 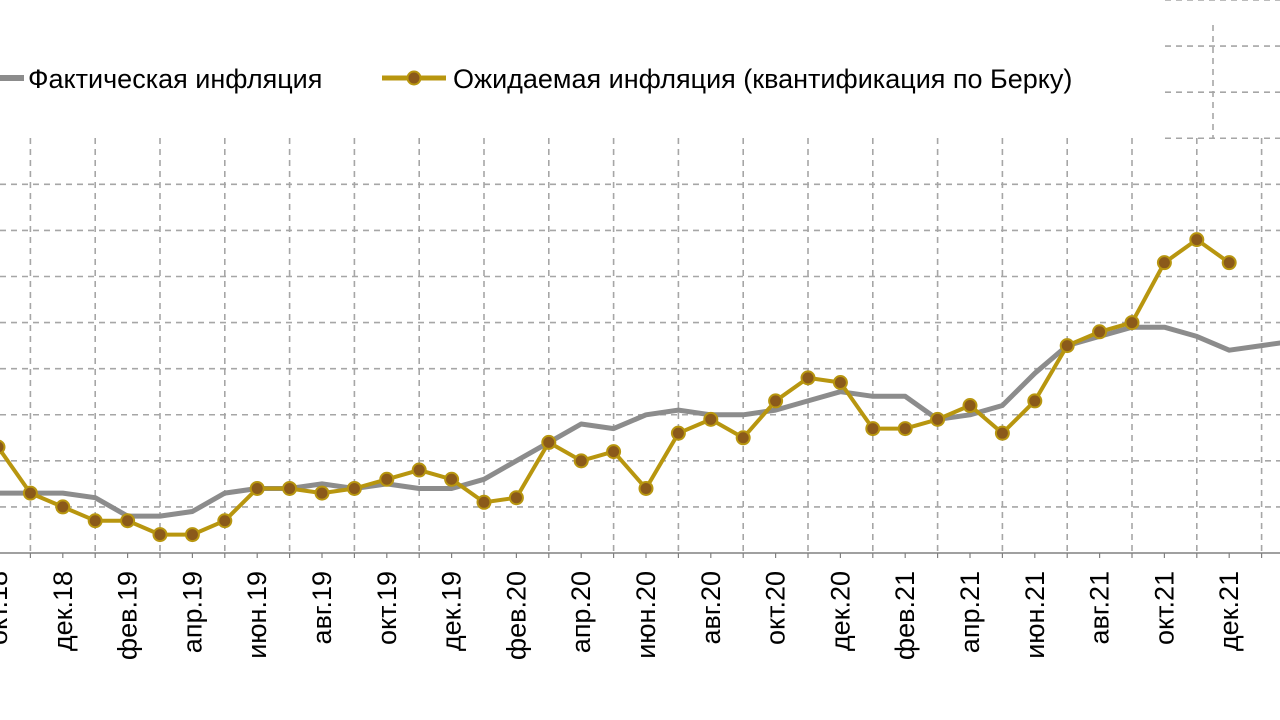 What do you see at coordinates (452, 611) in the screenshot?
I see `x-tick-label: дек.19` at bounding box center [452, 611].